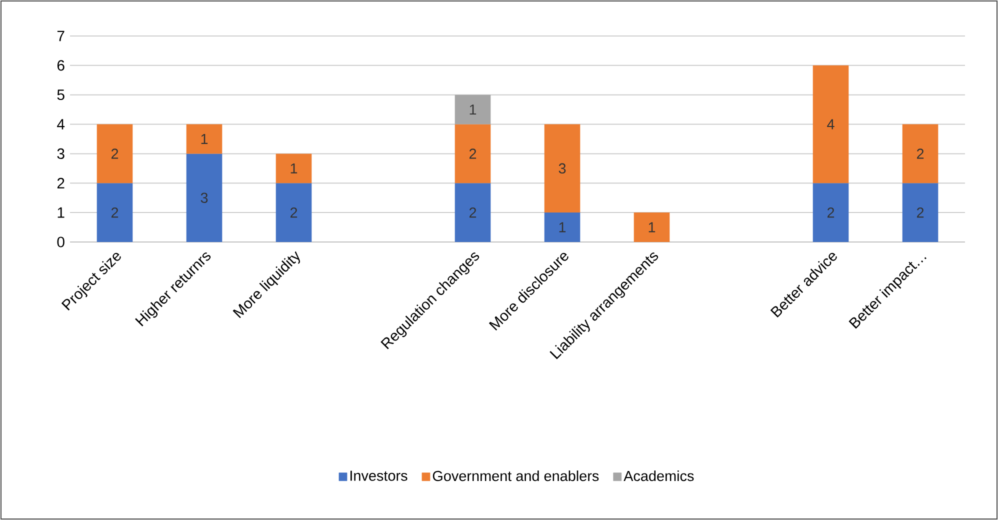 Image resolution: width=998 pixels, height=520 pixels. What do you see at coordinates (60, 153) in the screenshot?
I see `y-tick-label: 3` at bounding box center [60, 153].